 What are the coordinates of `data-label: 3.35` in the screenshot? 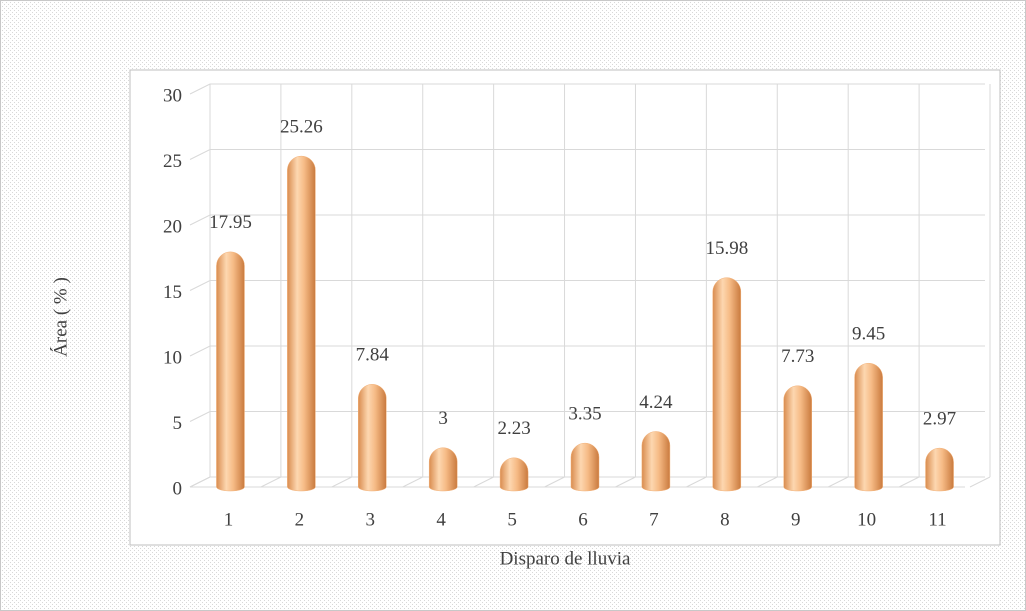 It's located at (584, 413).